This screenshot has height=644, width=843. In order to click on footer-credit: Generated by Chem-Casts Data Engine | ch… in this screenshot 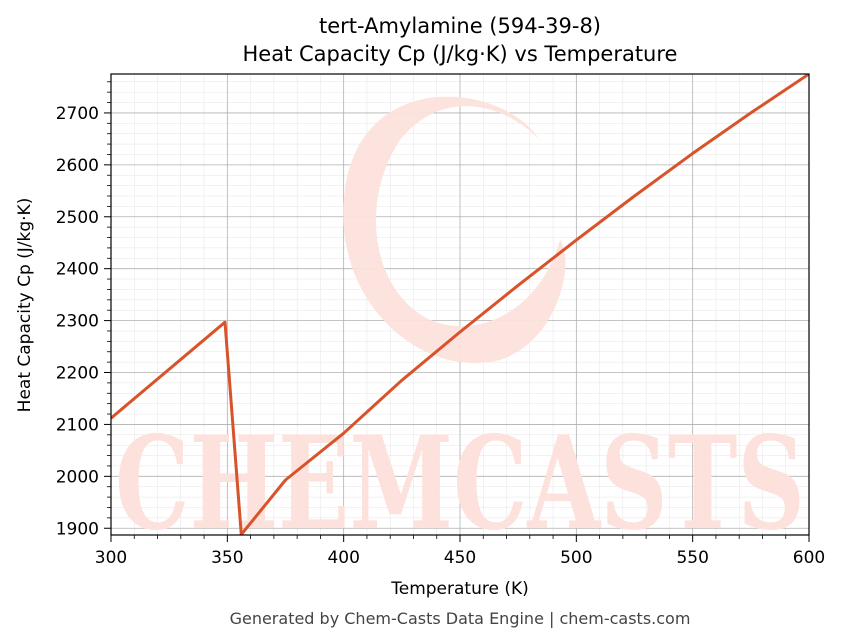, I will do `click(460, 618)`.